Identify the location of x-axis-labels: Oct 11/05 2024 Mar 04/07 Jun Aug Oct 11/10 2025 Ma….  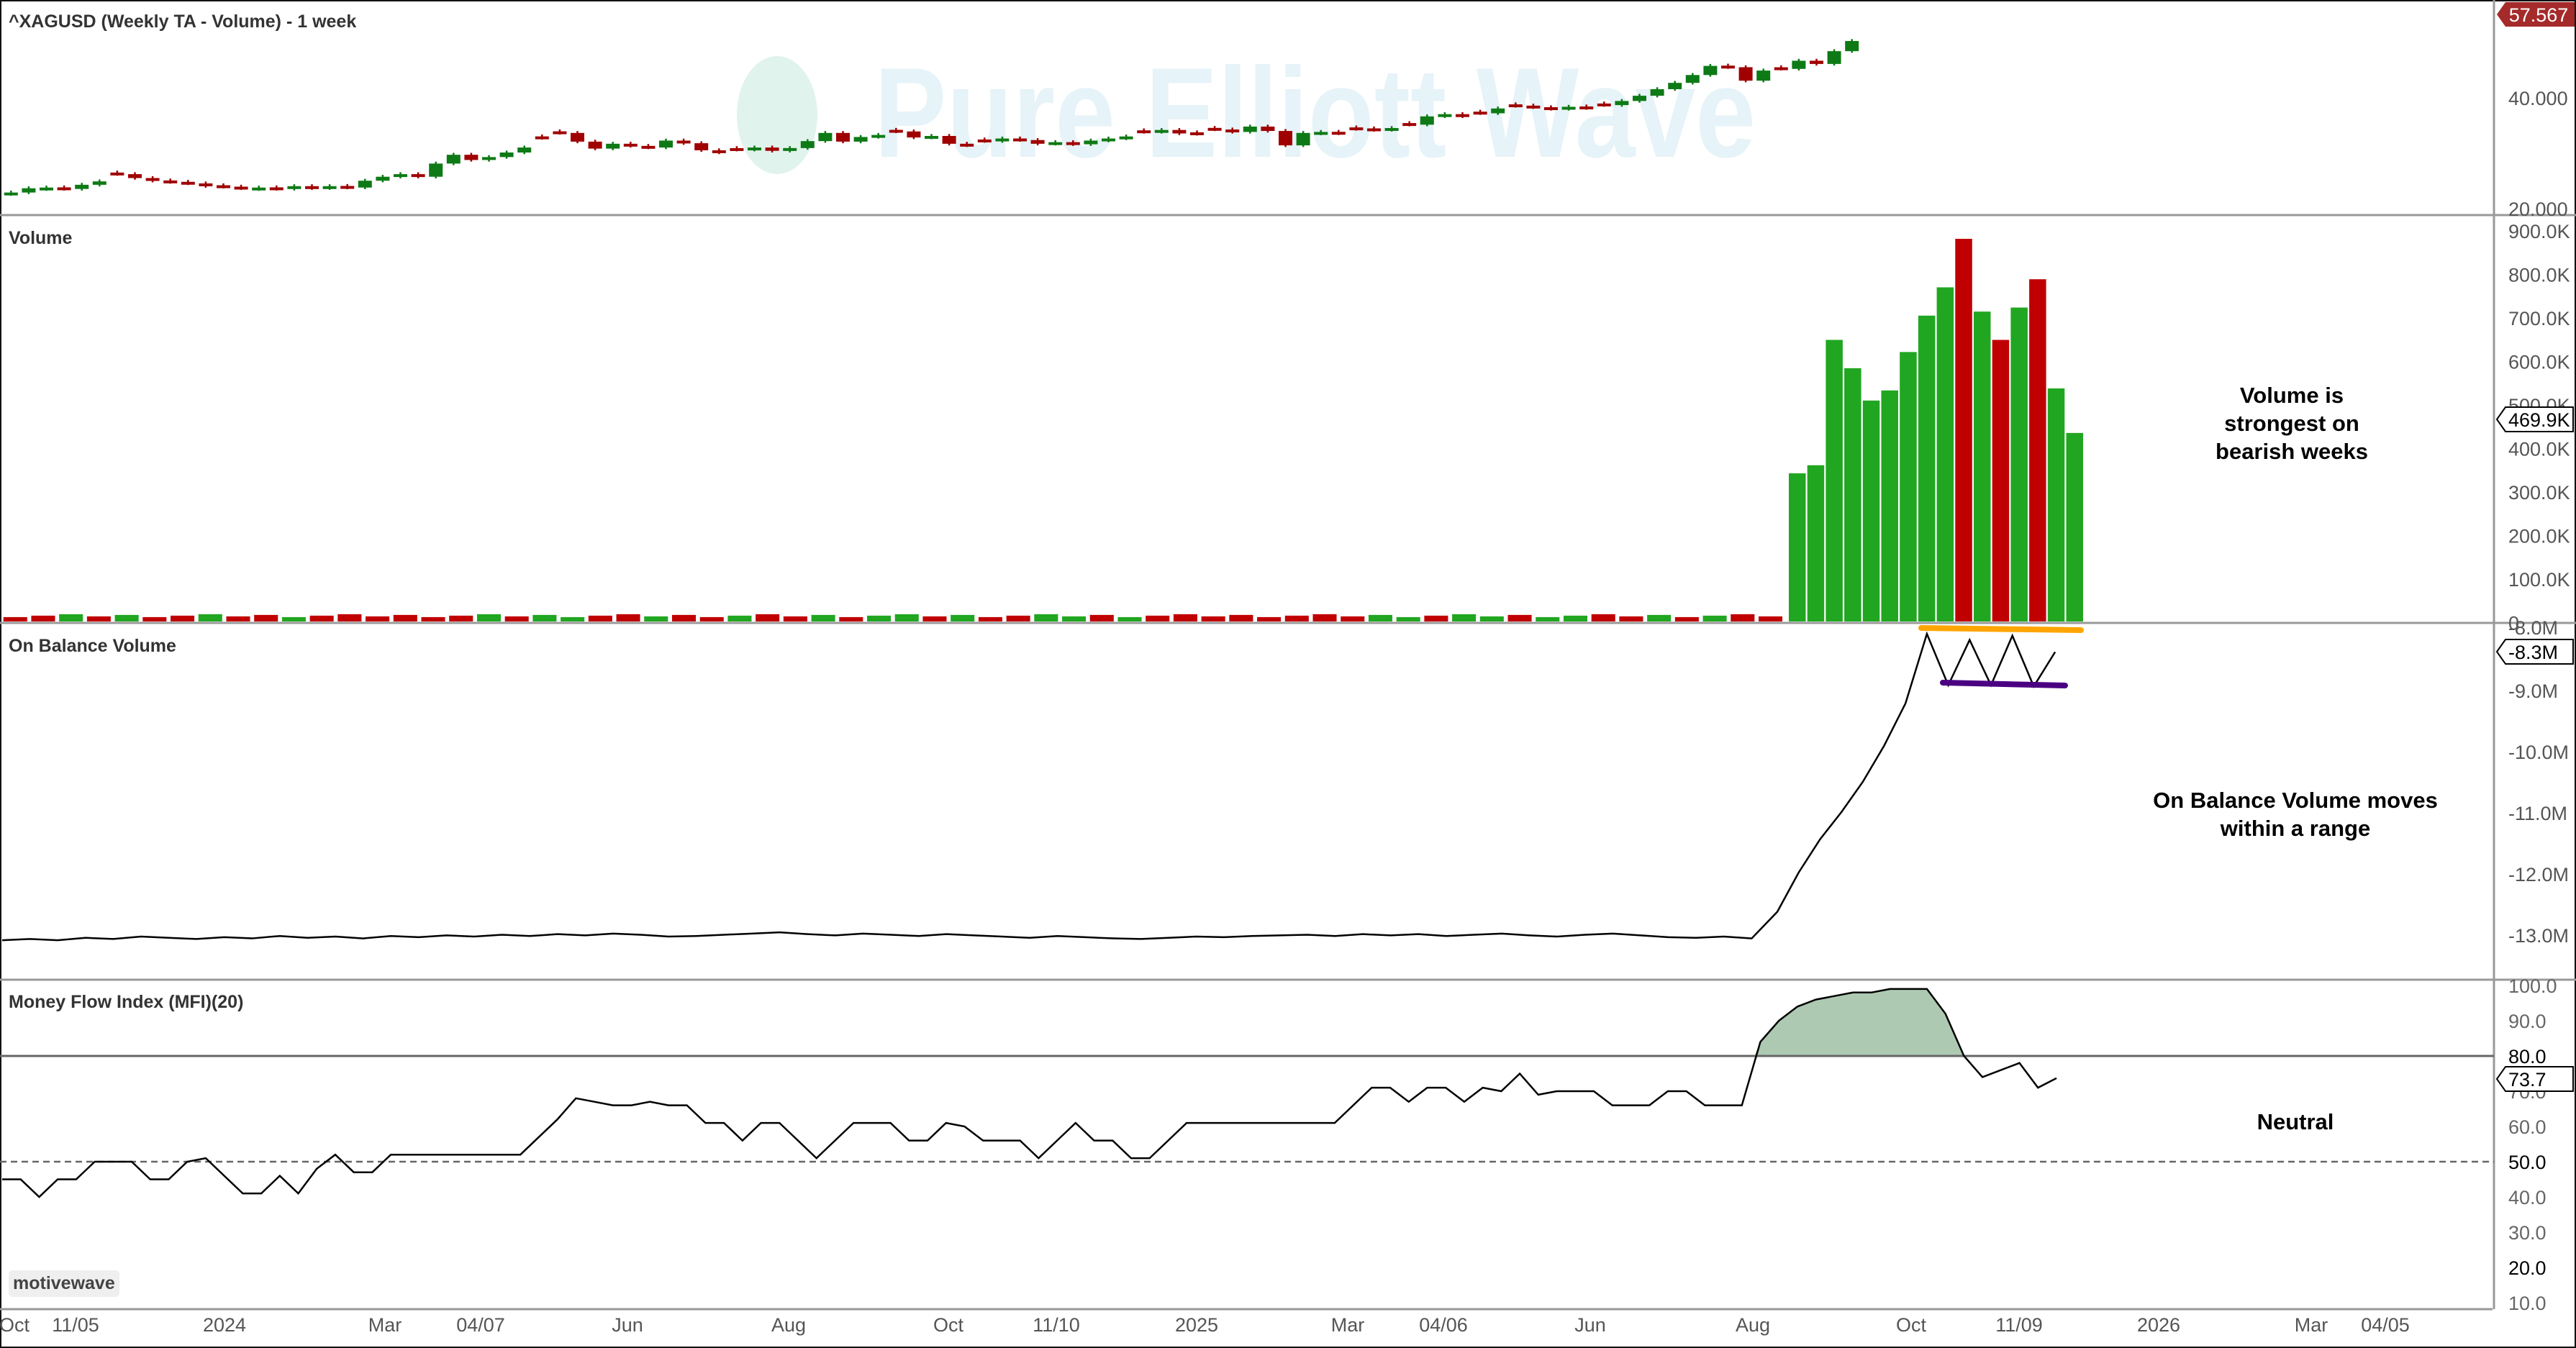
(1205, 1325).